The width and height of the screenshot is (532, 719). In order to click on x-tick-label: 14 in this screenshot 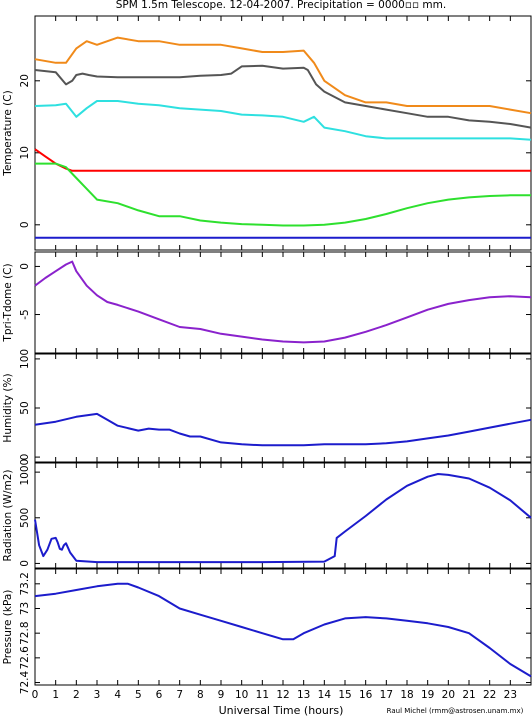, I will do `click(325, 695)`.